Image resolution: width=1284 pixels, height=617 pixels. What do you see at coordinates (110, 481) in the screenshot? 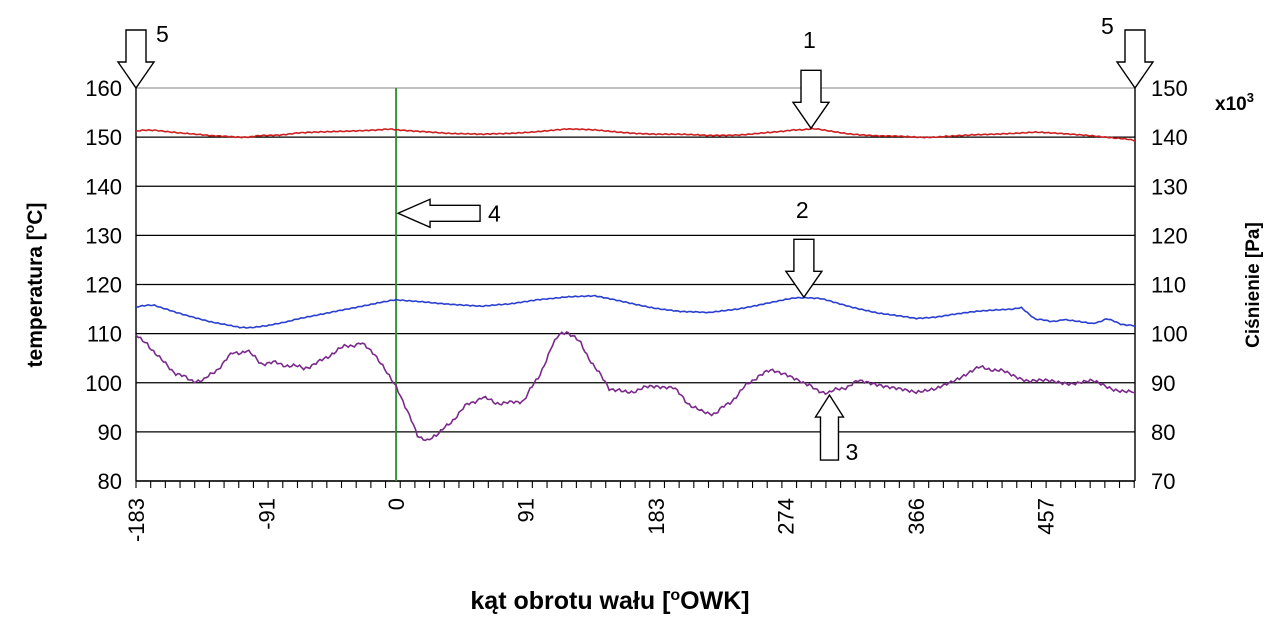
I see `y-tick-label-left: 80` at bounding box center [110, 481].